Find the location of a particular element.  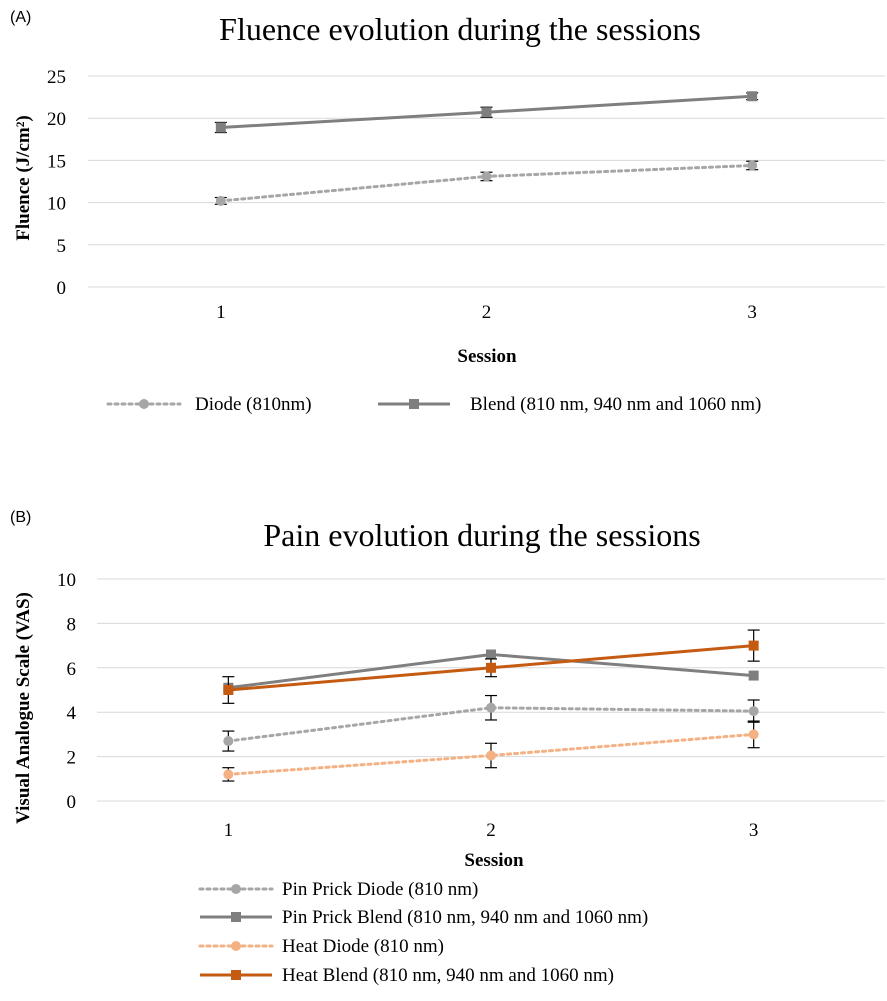

legend-label: Heat Blend (810 nm, 940 nm and 1060 nm) is located at coordinates (448, 975).